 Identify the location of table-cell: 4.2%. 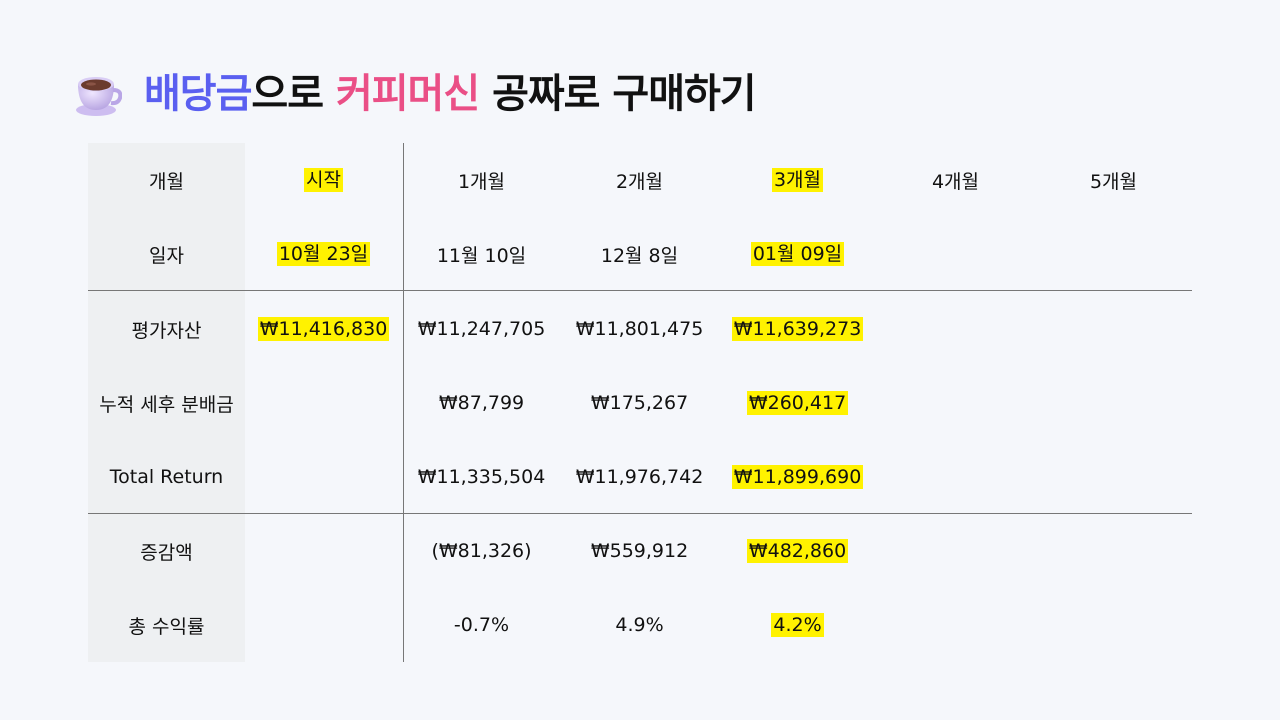
(797, 625).